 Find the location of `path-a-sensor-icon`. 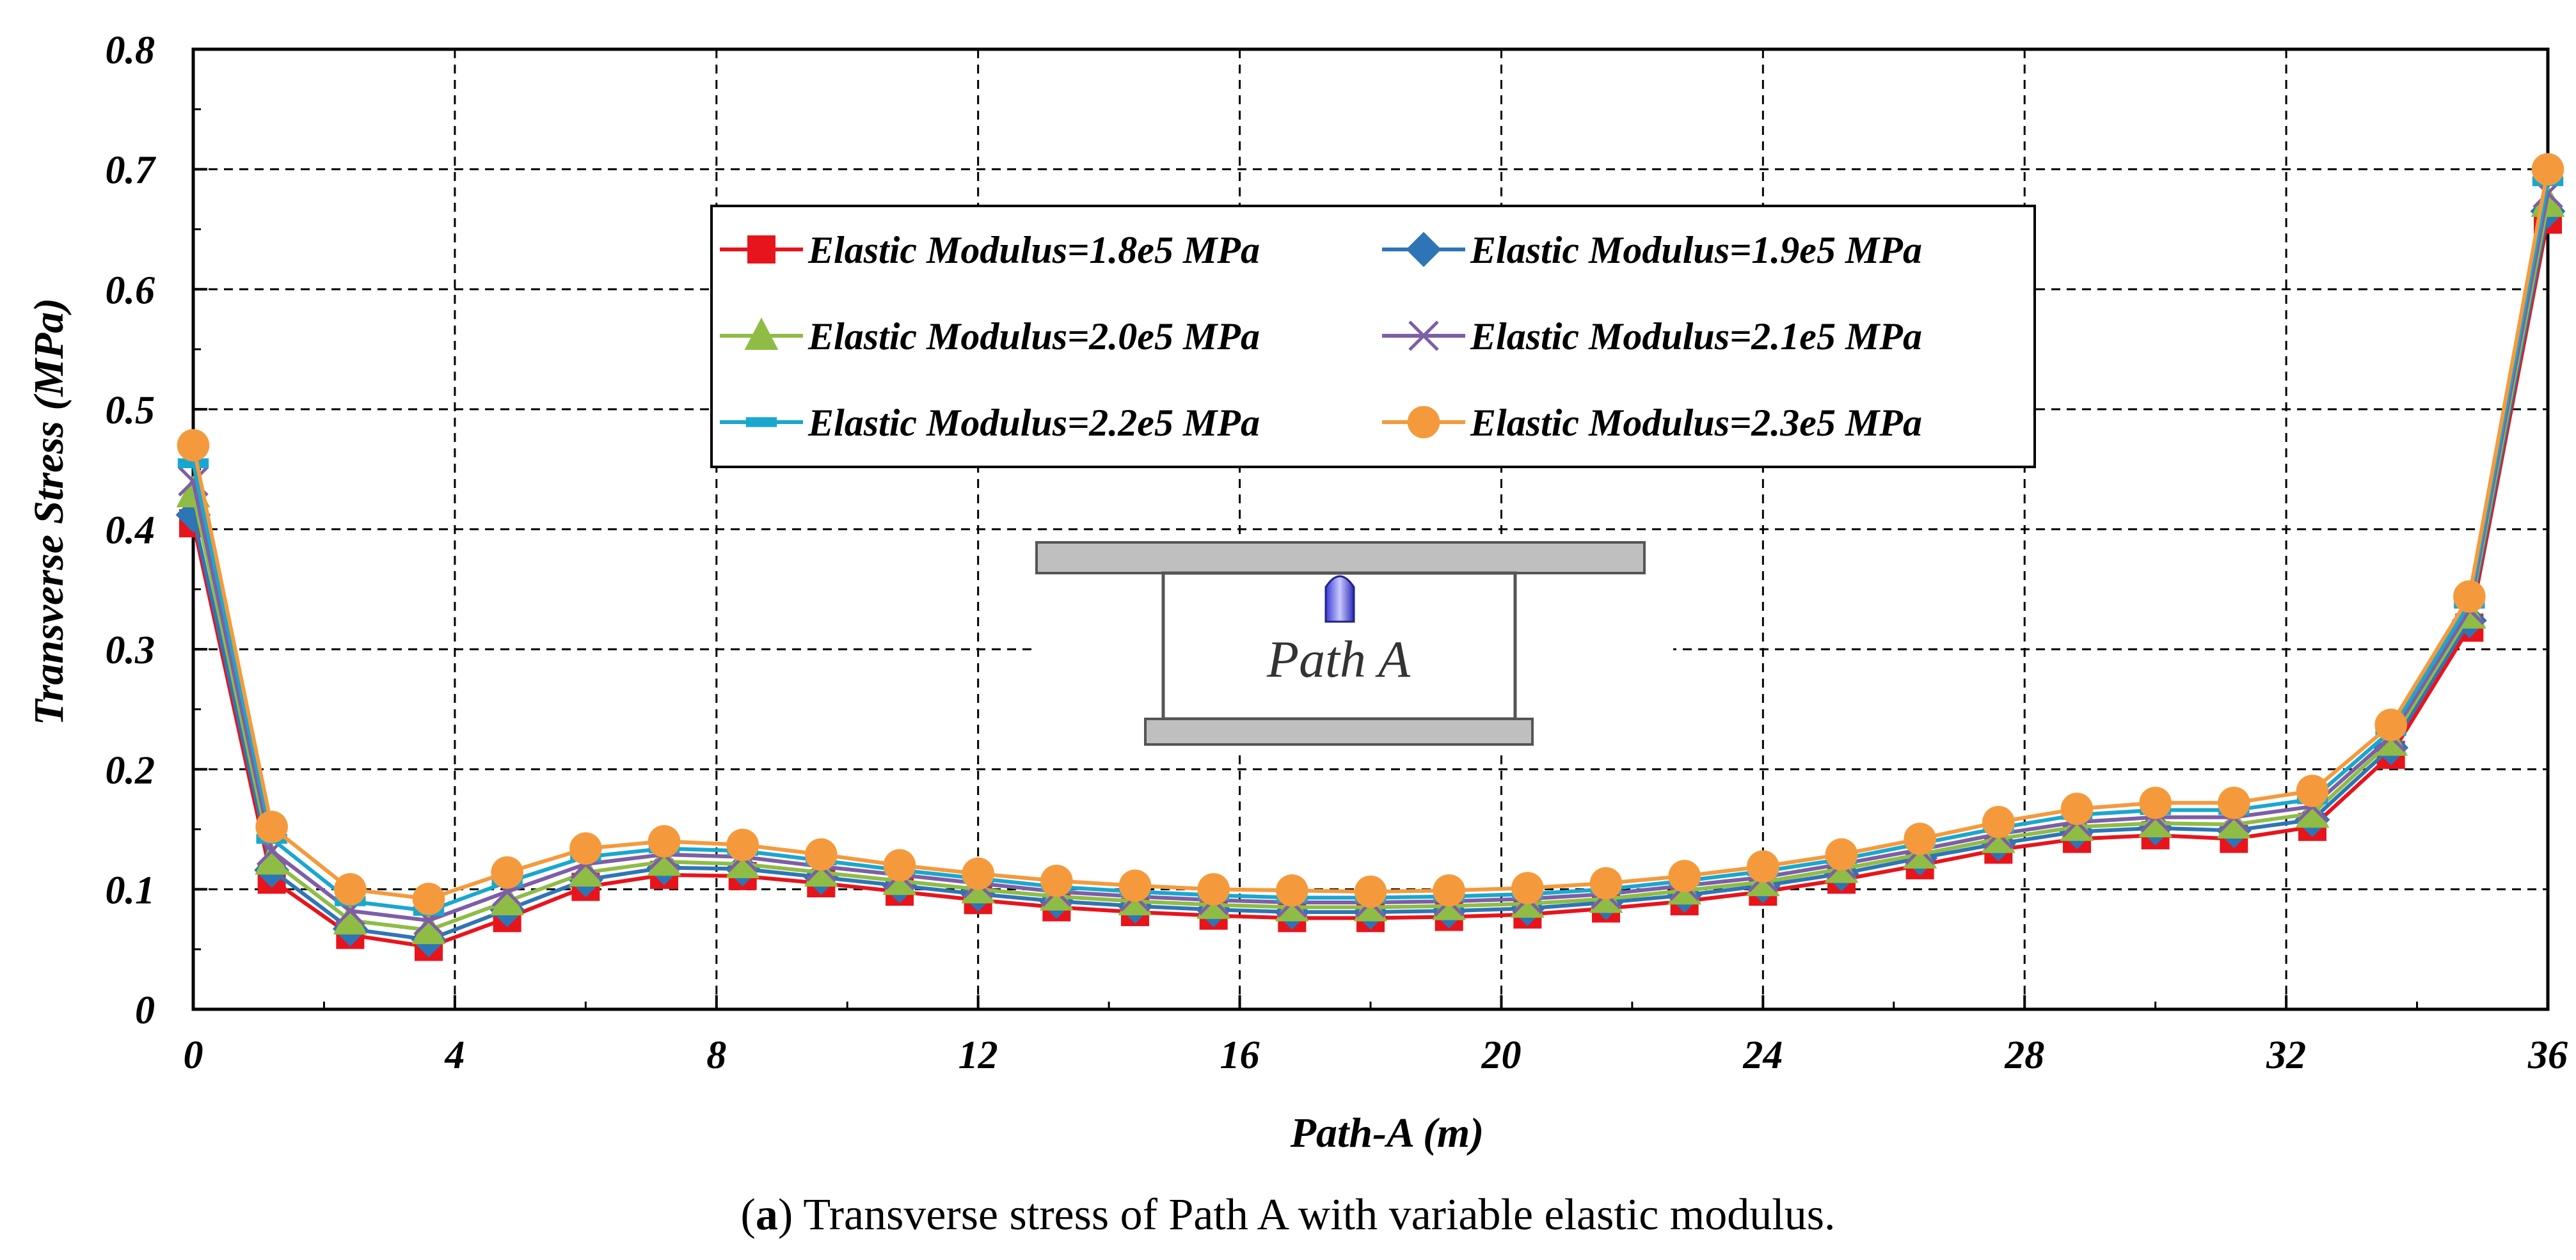

path-a-sensor-icon is located at coordinates (1339, 599).